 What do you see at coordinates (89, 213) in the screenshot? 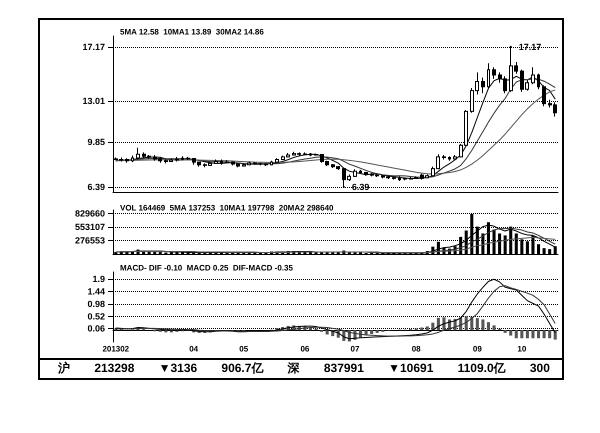
I see `y-tick-label: 829660` at bounding box center [89, 213].